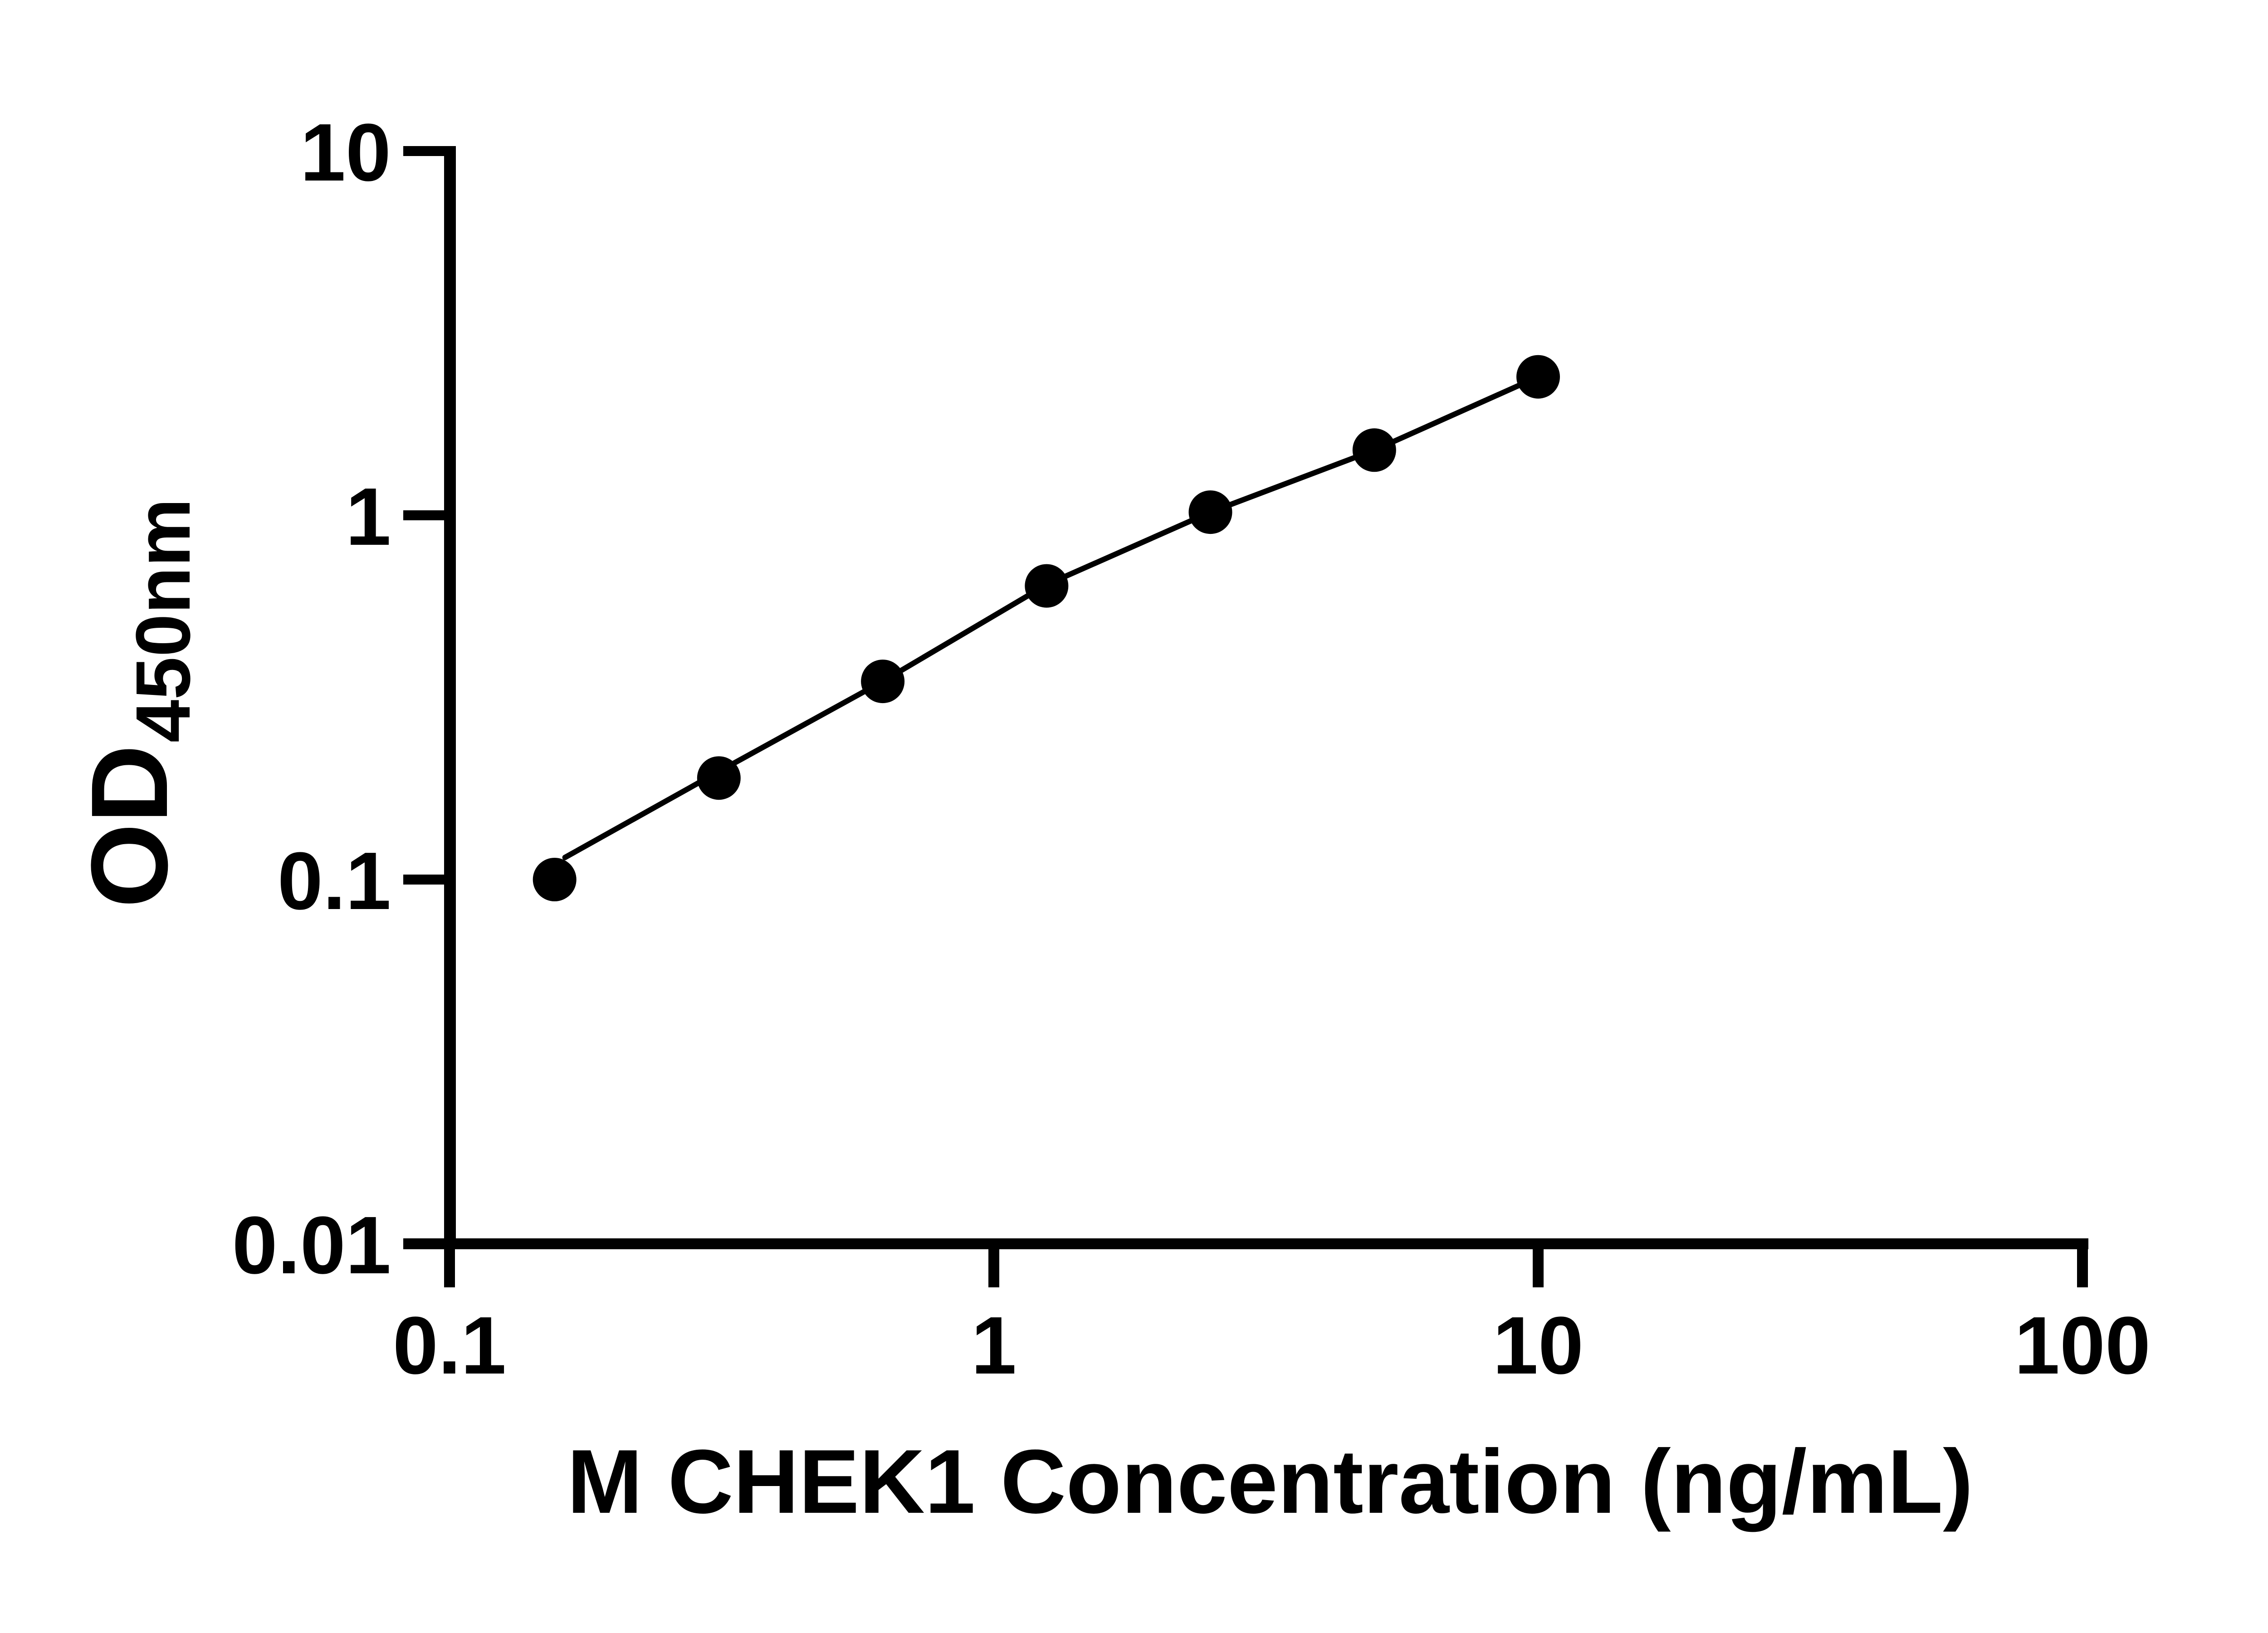  What do you see at coordinates (2083, 1345) in the screenshot?
I see `x-tick-label: 100` at bounding box center [2083, 1345].